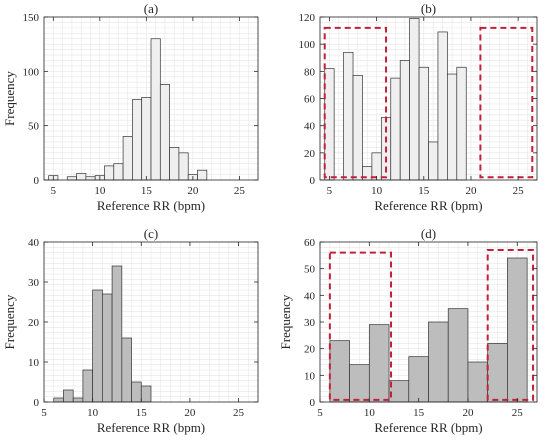 This screenshot has width=550, height=447. Describe the element at coordinates (151, 8) in the screenshot. I see `panel-title: (a)` at that location.